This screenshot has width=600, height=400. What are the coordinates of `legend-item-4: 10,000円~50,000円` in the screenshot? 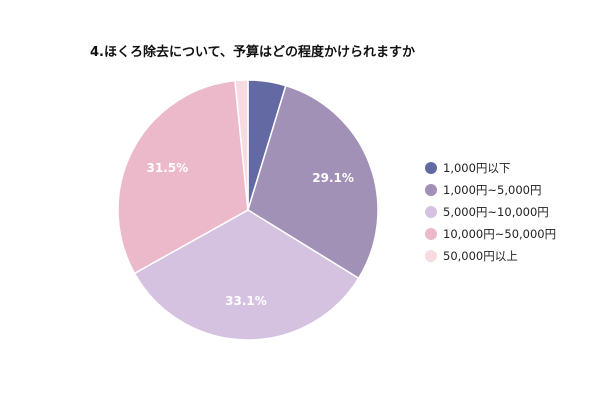 It's located at (490, 234).